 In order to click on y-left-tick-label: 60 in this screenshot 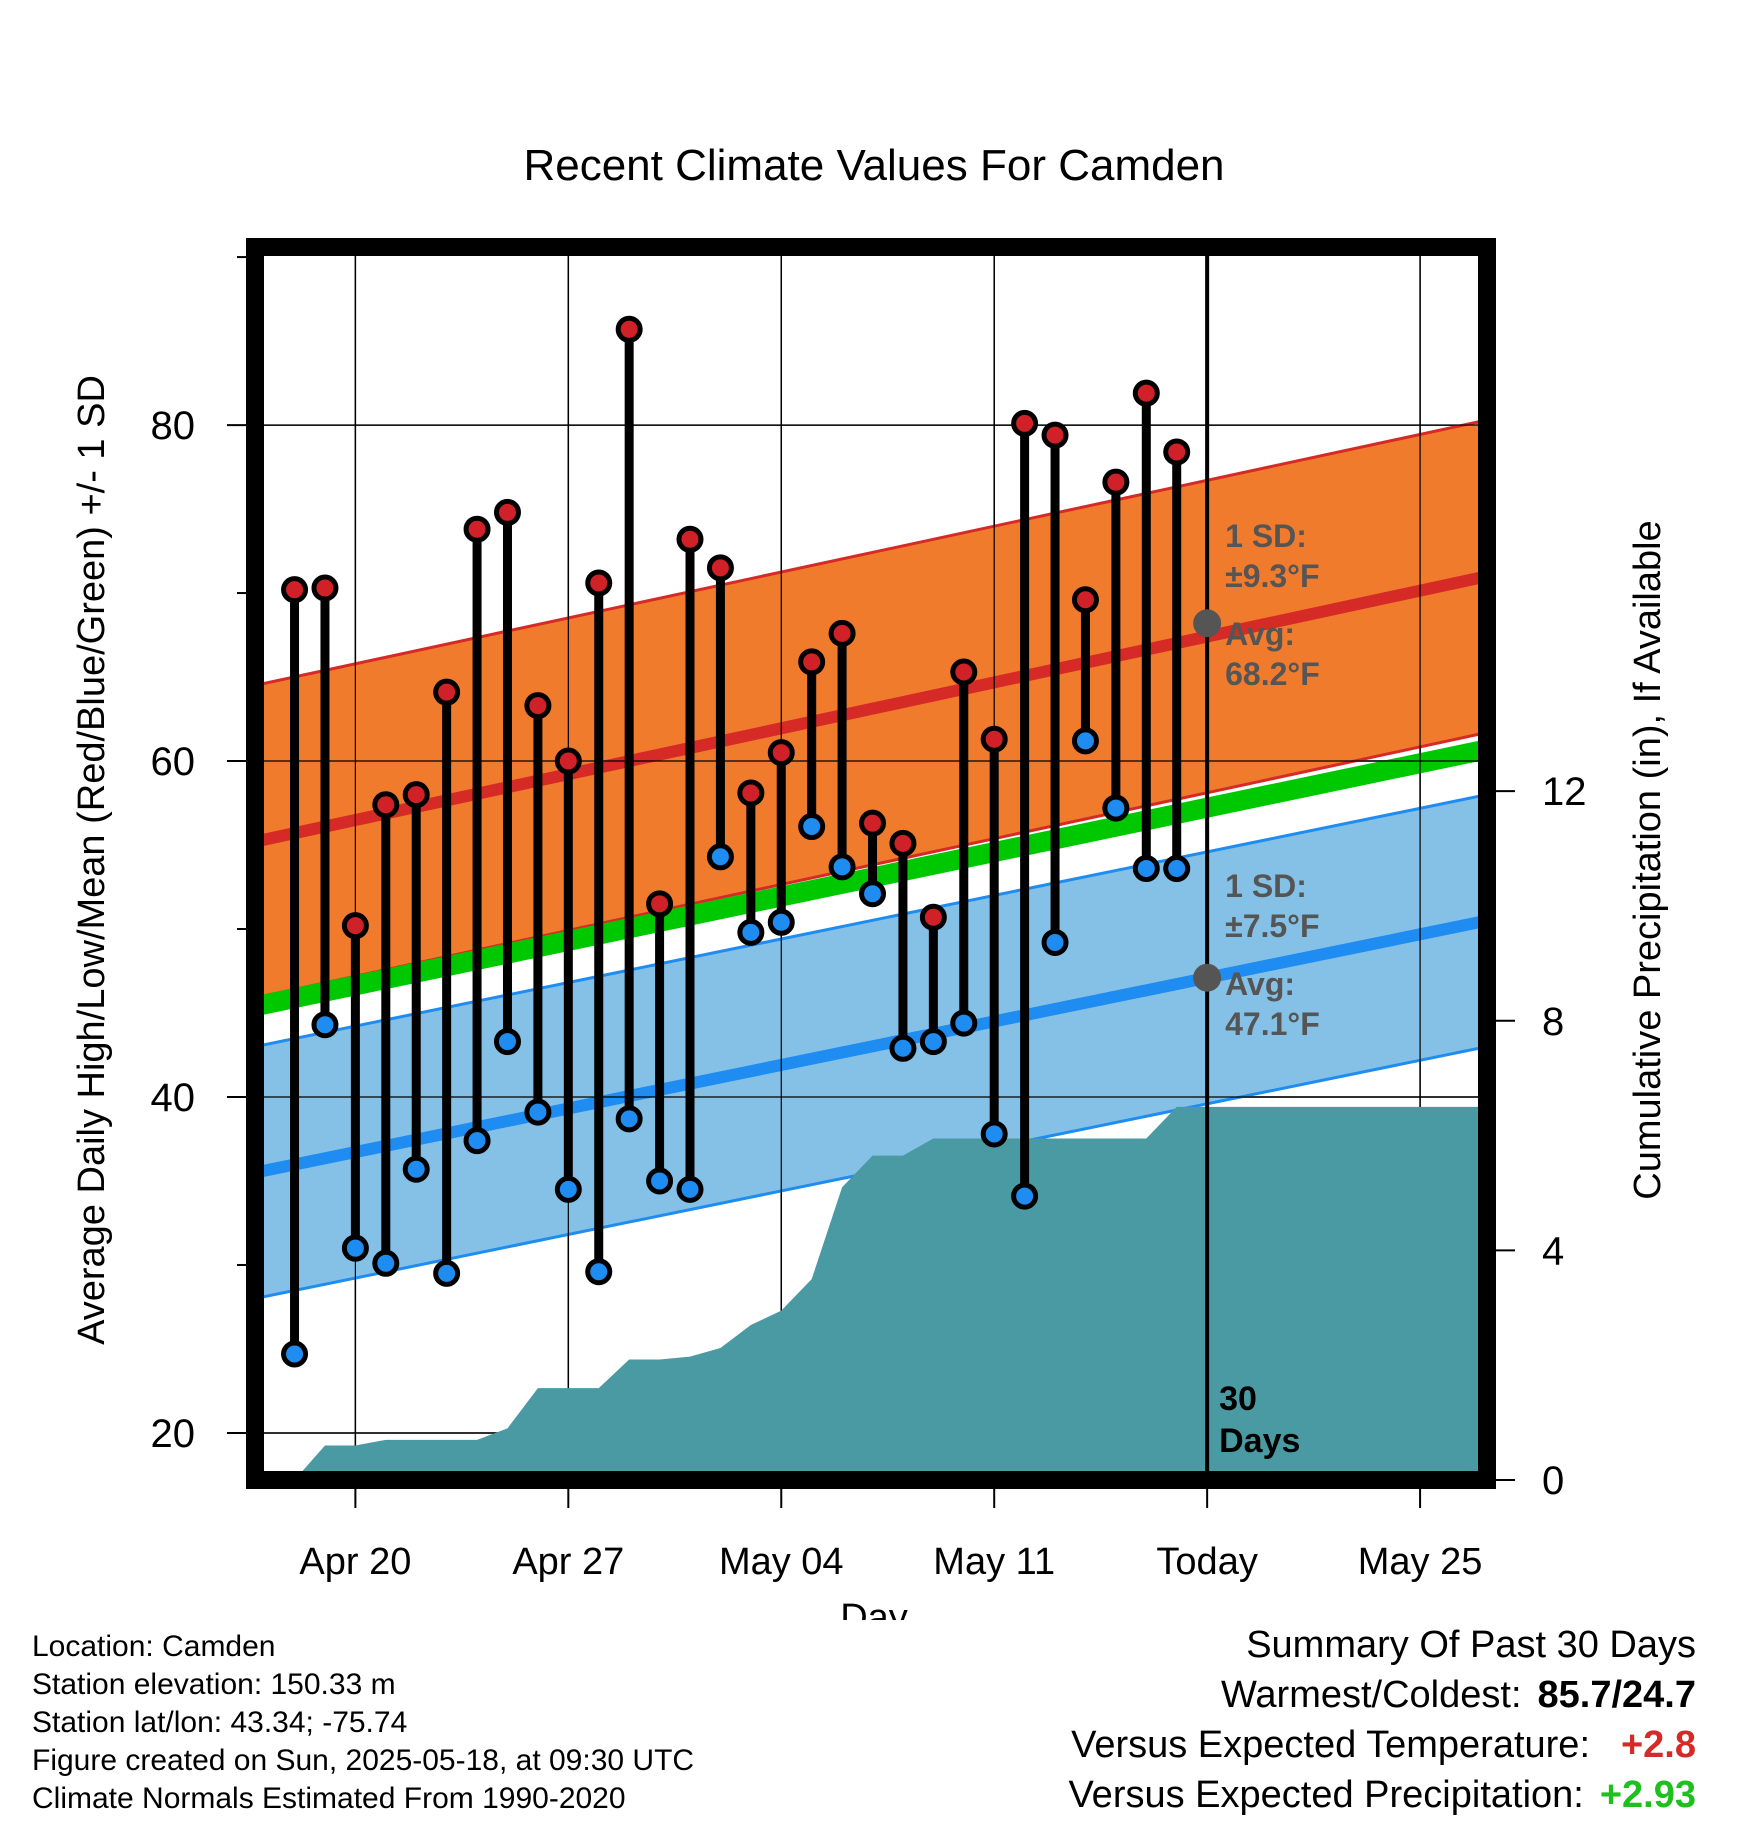, I will do `click(173, 762)`.